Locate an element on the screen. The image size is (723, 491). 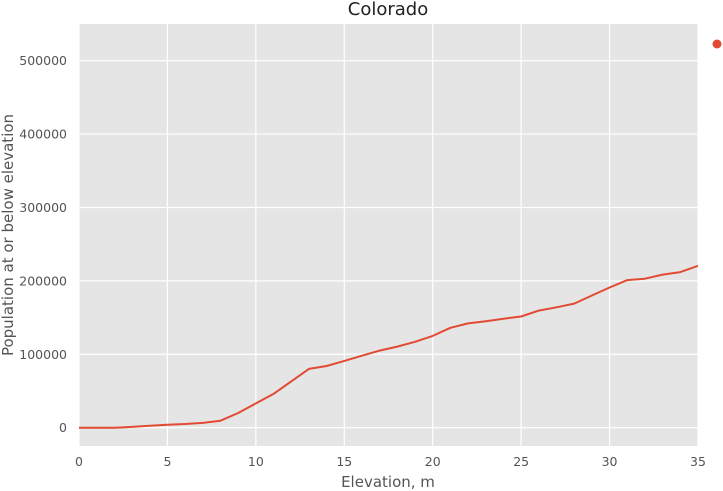
x-axis-label: Elevation, m is located at coordinates (388, 482).